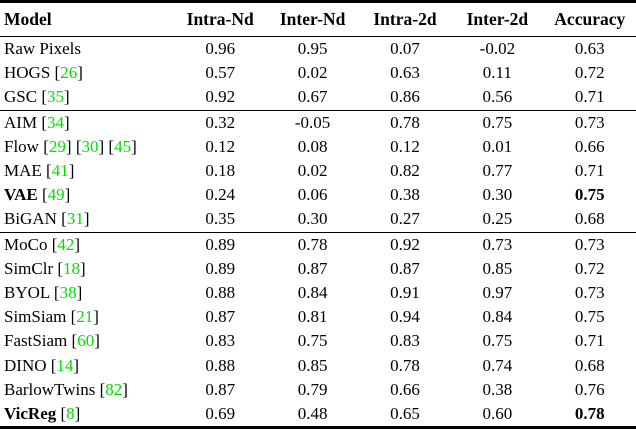 This screenshot has height=430, width=636. Describe the element at coordinates (50, 389) in the screenshot. I see `model-name: BarlowTwins` at that location.